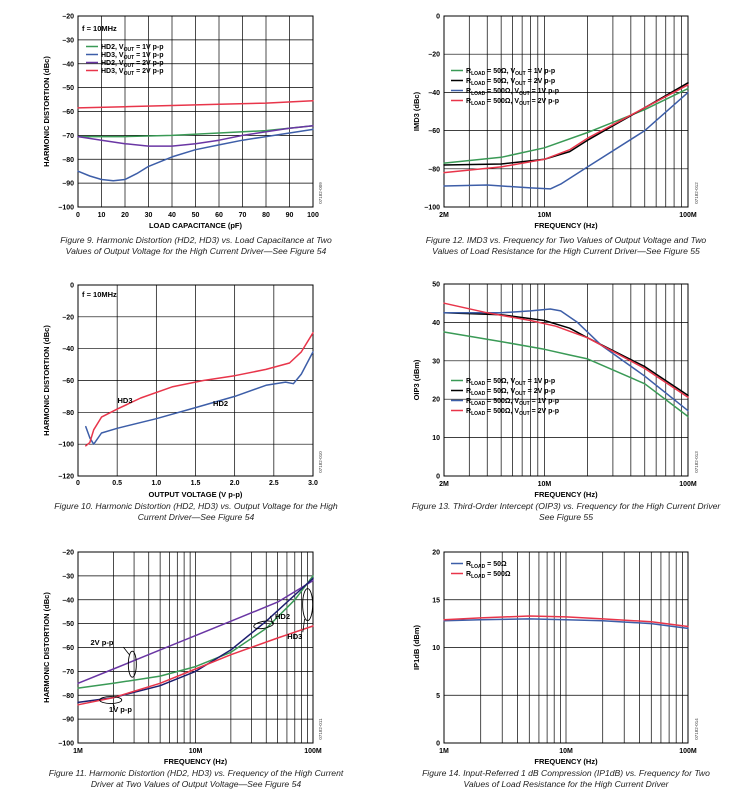  What do you see at coordinates (438, 696) in the screenshot?
I see `y-tick-label: 5` at bounding box center [438, 696].